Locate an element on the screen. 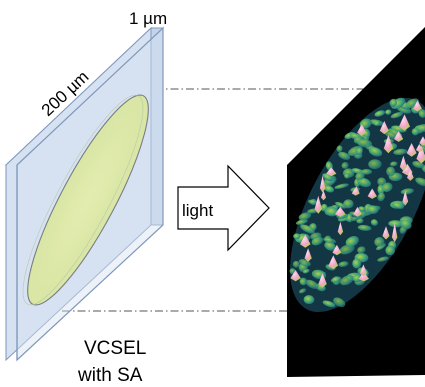 The width and height of the screenshot is (425, 387). light-arrow: light is located at coordinates (223, 208).